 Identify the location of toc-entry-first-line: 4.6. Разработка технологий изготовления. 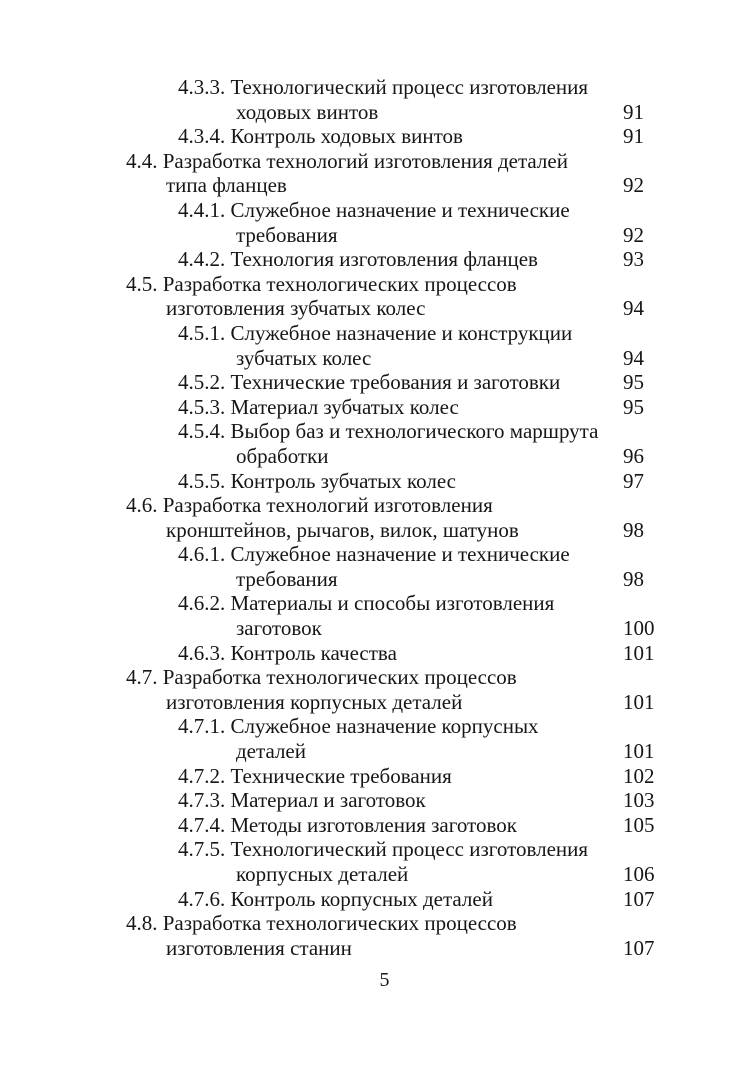
(376, 505).